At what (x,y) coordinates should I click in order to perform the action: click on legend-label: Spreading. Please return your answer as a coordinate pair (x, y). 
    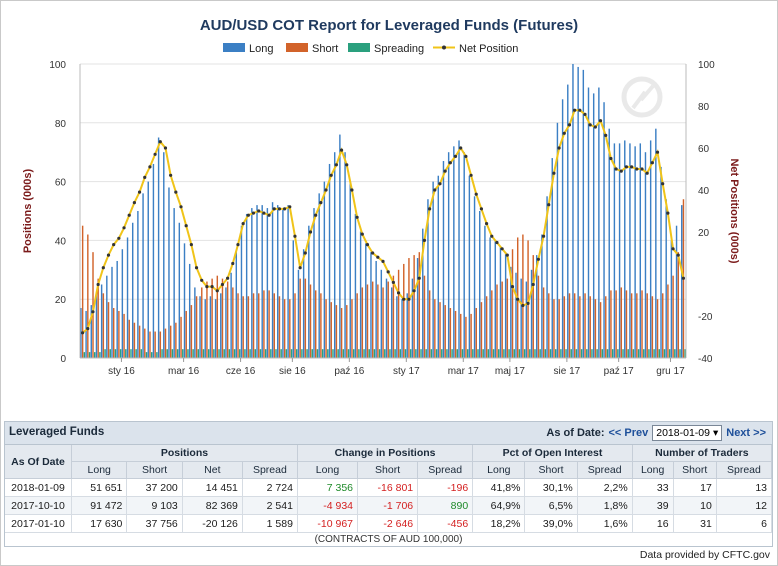
    Looking at the image, I should click on (399, 49).